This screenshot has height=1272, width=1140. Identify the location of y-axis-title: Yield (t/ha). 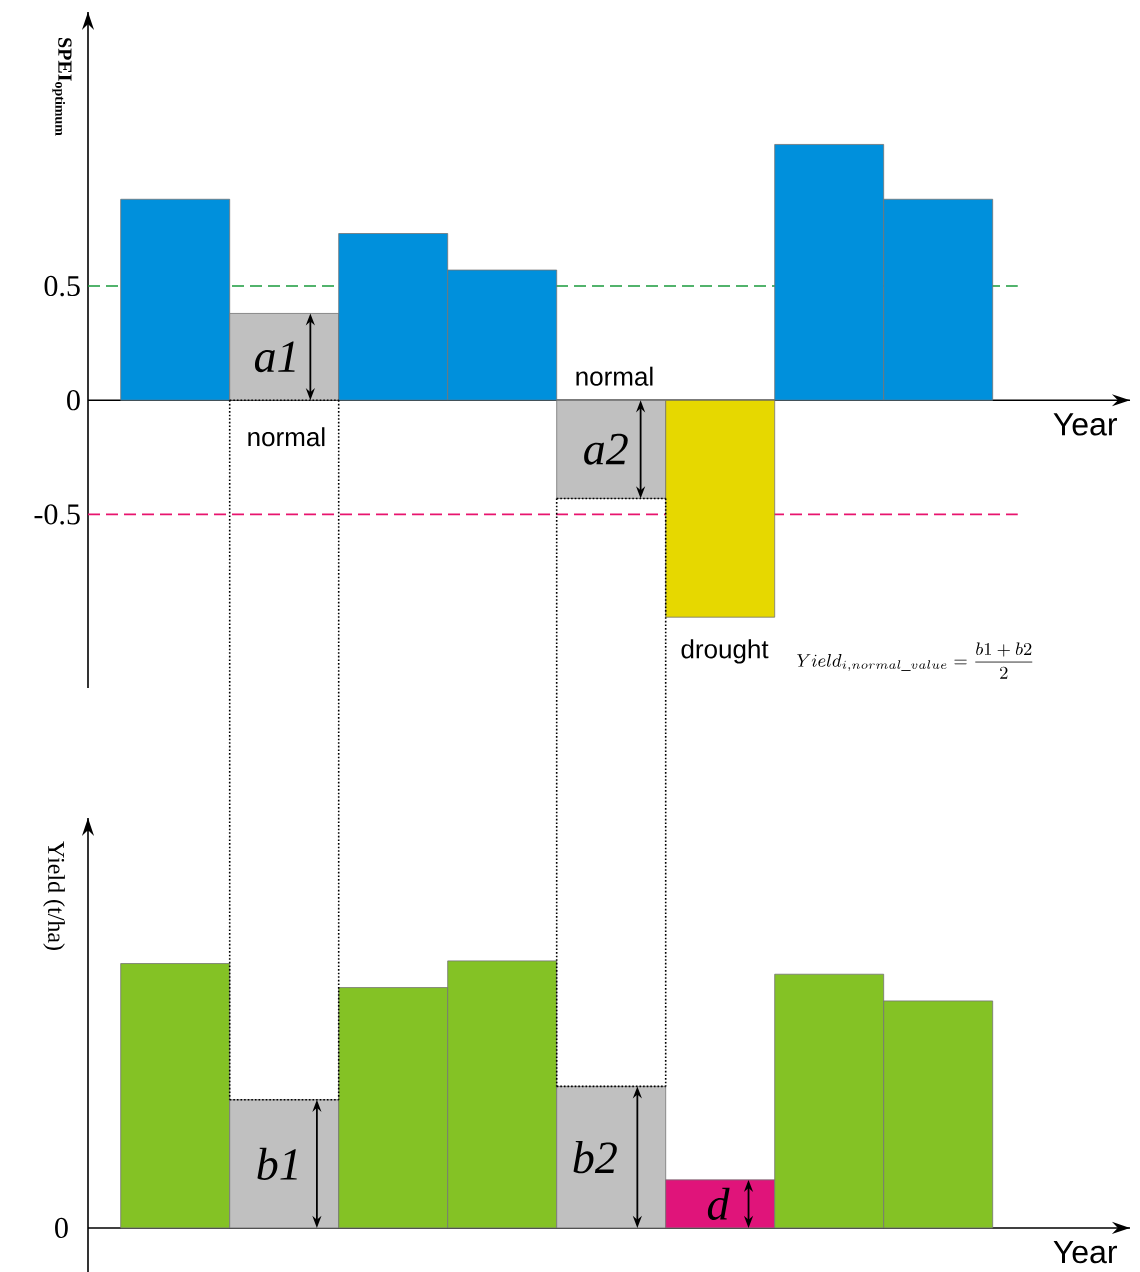
(54, 895).